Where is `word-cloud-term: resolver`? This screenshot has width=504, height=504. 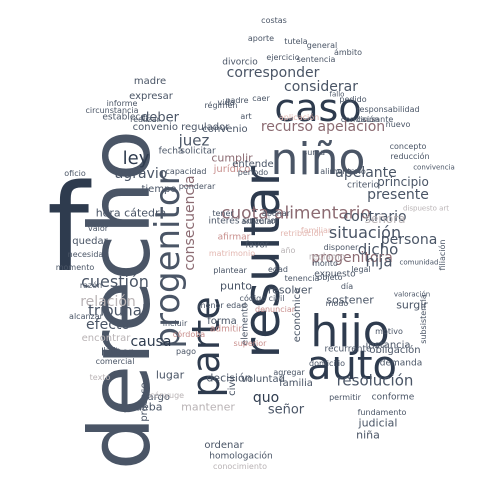
word-cloud-term: resolver is located at coordinates (290, 290).